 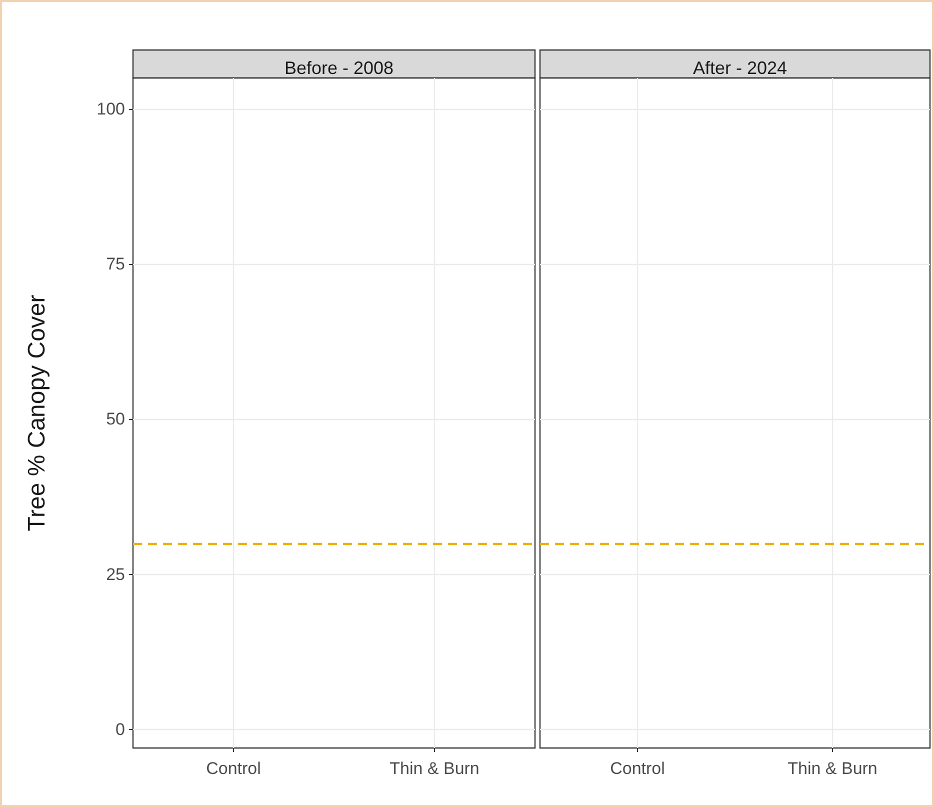 What do you see at coordinates (110, 109) in the screenshot?
I see `y-tick-label: 100` at bounding box center [110, 109].